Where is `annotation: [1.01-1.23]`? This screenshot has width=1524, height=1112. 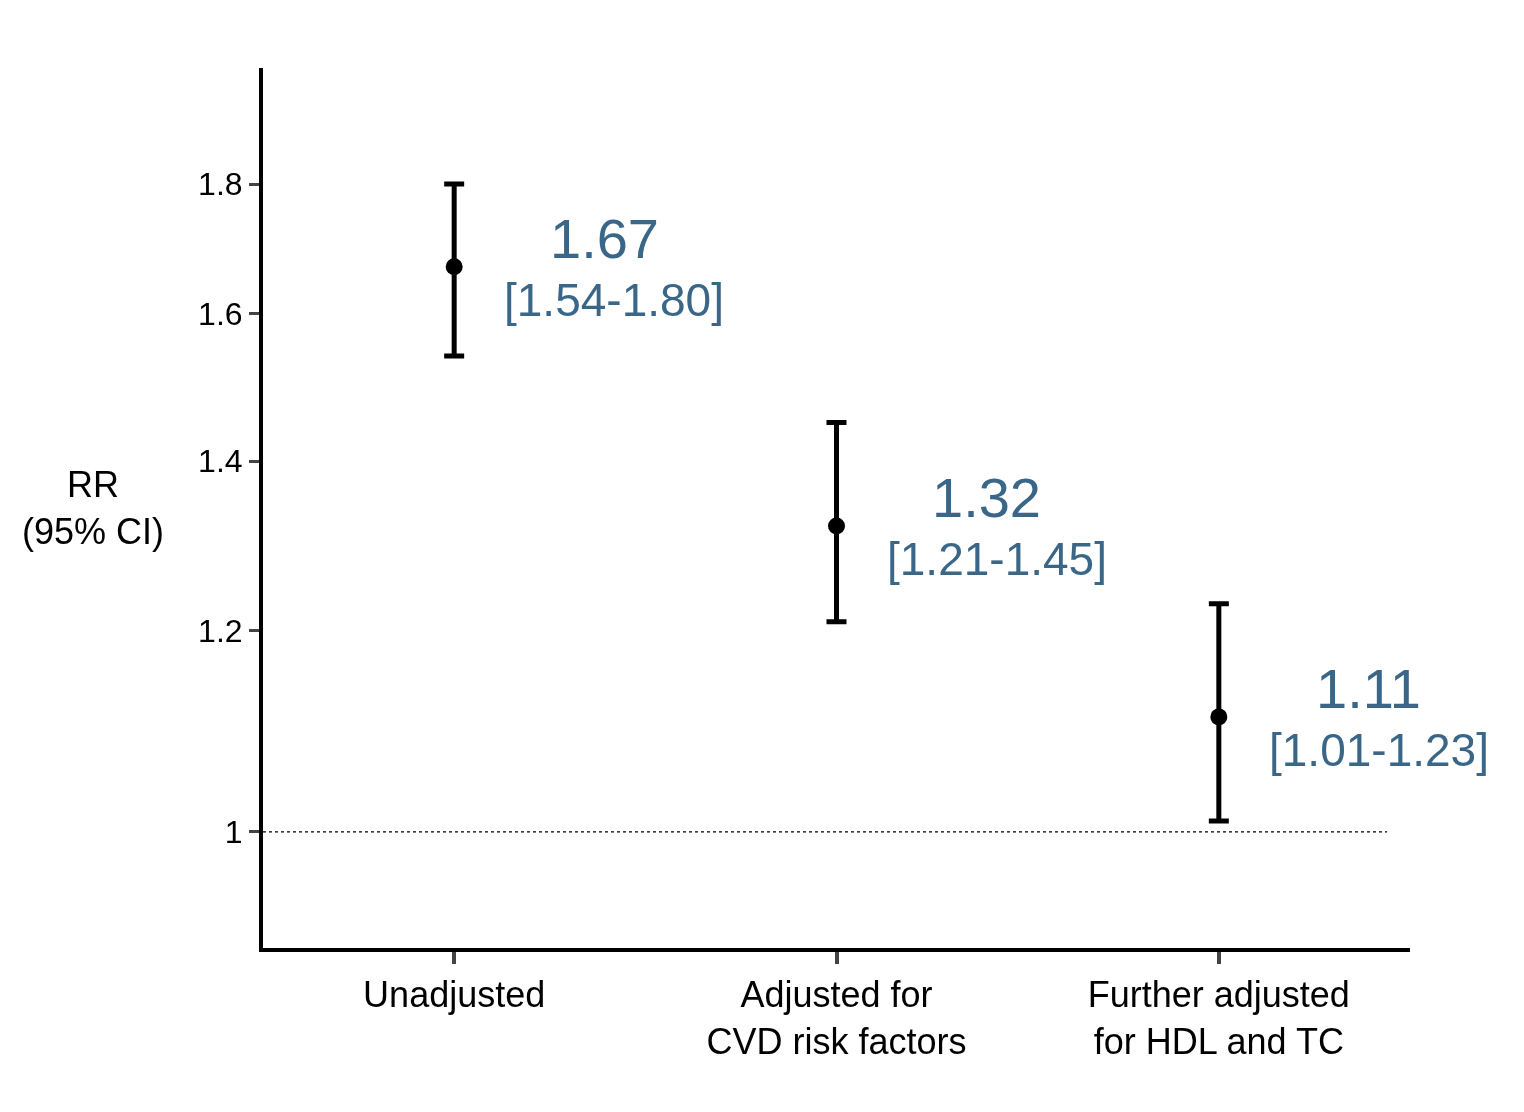 annotation: [1.01-1.23] is located at coordinates (1379, 750).